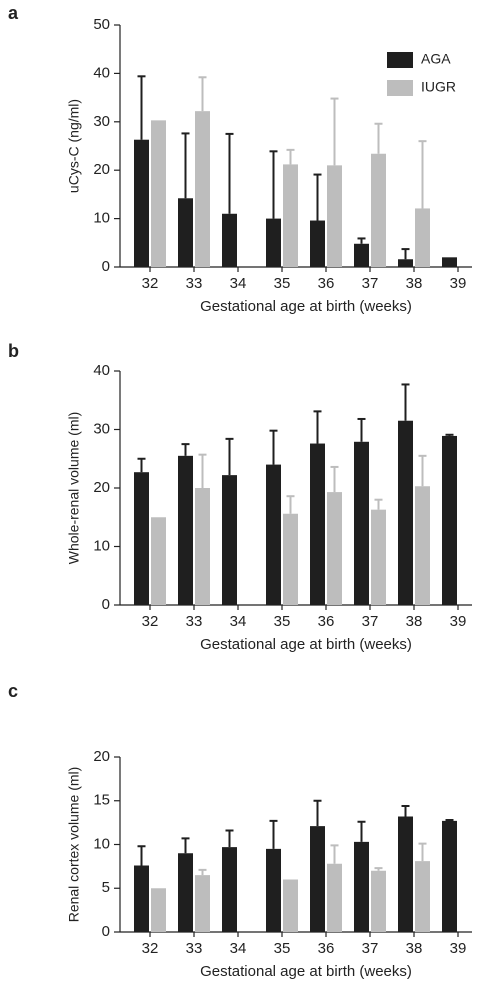  I want to click on y-axis-label: Whole-renal volume (ml), so click(74, 488).